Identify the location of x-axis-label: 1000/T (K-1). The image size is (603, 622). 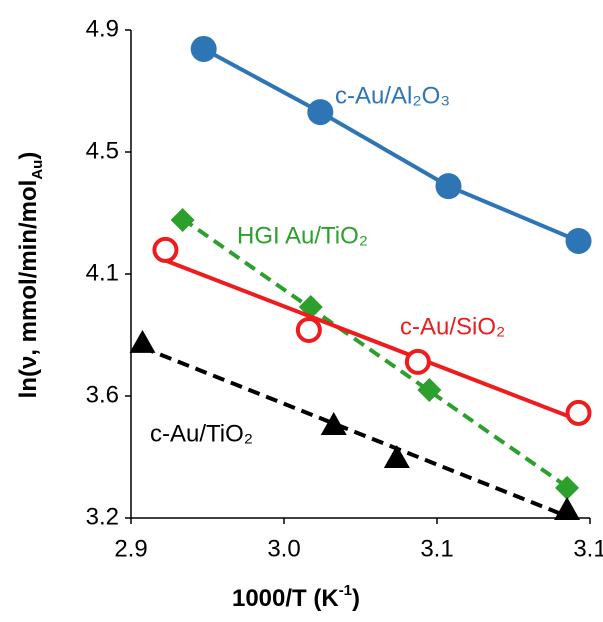
(296, 597).